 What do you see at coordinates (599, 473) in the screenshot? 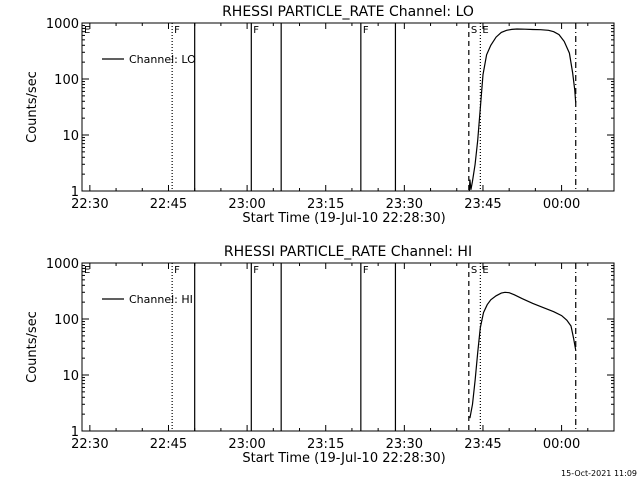
I see `footer-timestamp: 15-Oct-2021 11:09` at bounding box center [599, 473].